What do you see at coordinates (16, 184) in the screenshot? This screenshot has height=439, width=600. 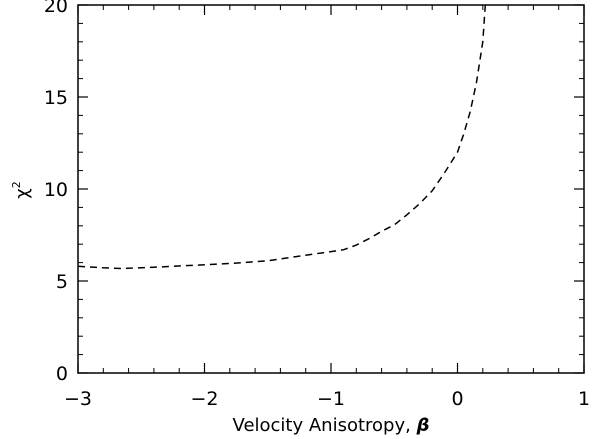 I see `y-axis-label-superscript: 2` at bounding box center [16, 184].